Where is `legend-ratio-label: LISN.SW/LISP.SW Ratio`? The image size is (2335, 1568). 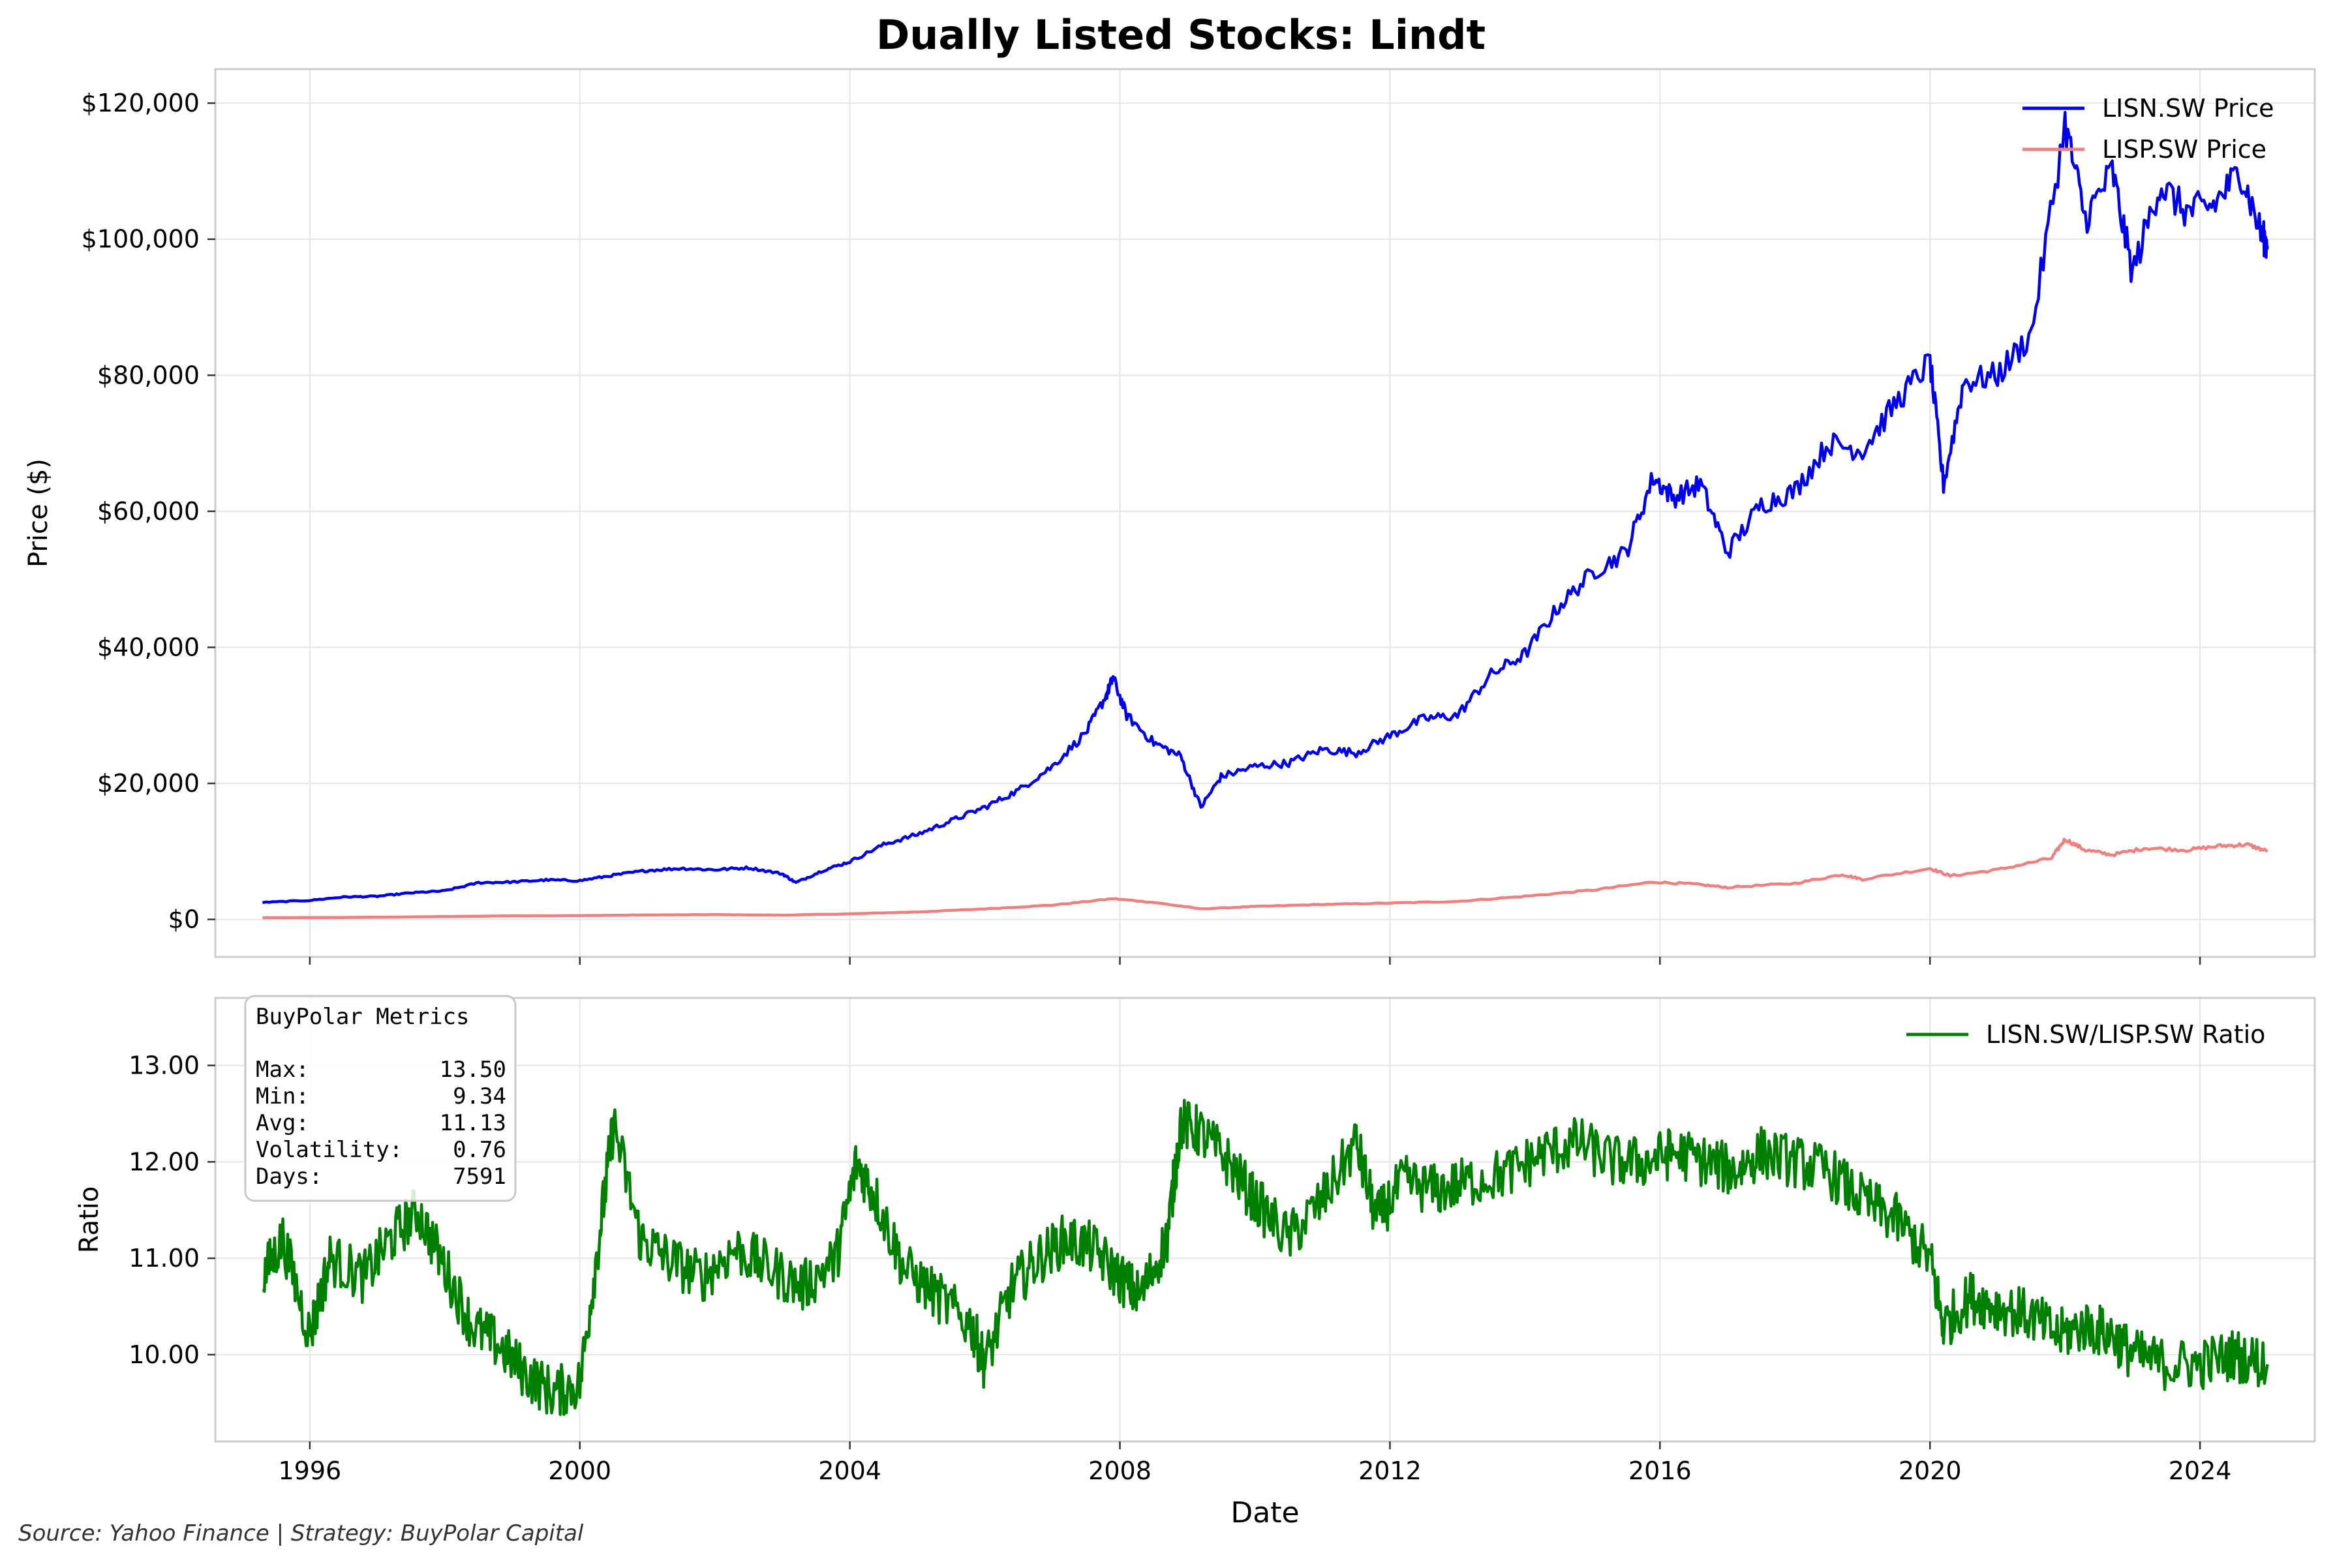 legend-ratio-label: LISN.SW/LISP.SW Ratio is located at coordinates (2125, 1034).